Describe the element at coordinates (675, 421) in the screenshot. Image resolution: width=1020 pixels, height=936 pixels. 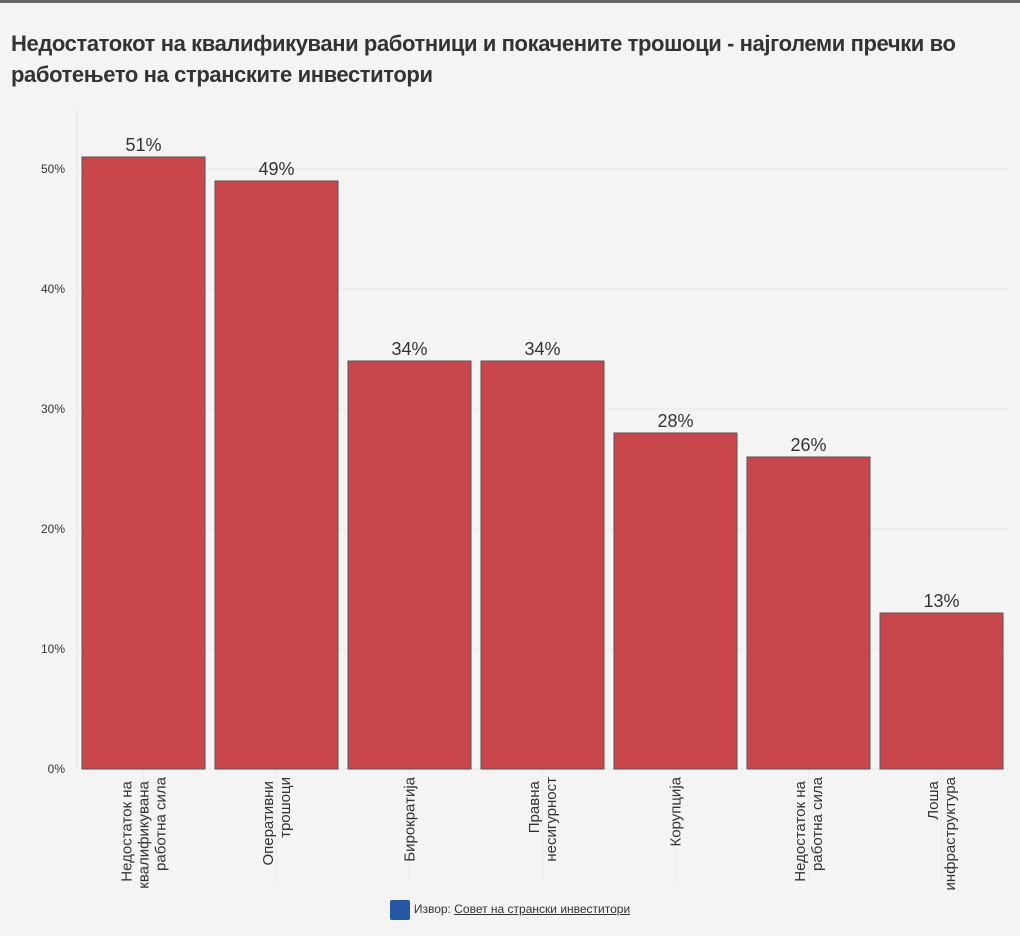
I see `value-label: 28%` at that location.